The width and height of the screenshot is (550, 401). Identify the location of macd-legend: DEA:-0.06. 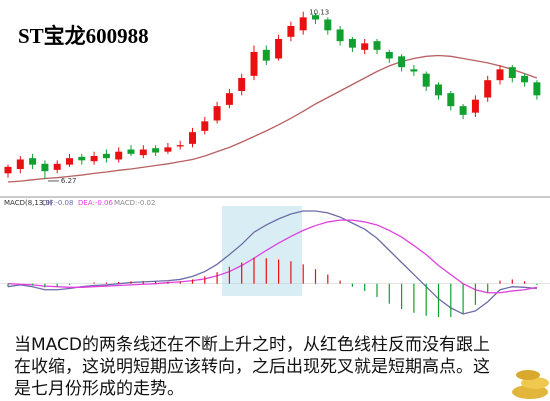
(95, 203).